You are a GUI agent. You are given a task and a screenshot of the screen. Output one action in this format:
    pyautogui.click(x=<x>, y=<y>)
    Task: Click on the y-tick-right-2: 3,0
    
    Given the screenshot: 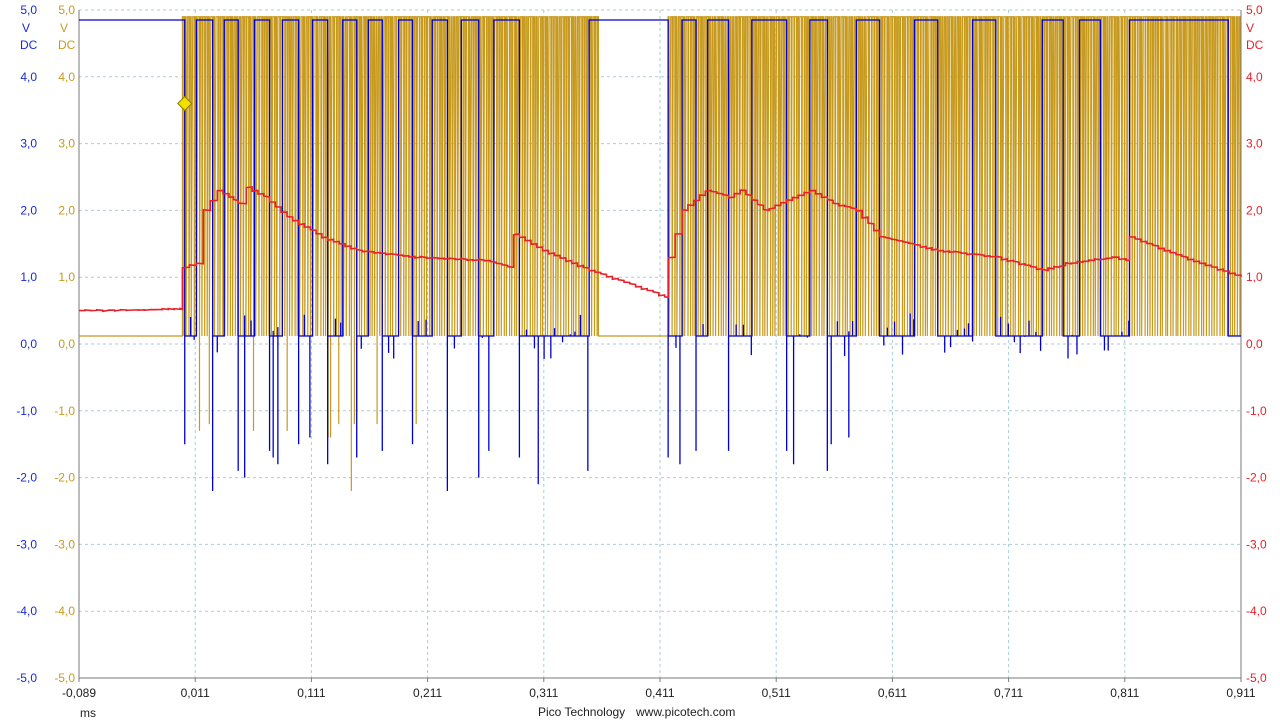 What is the action you would take?
    pyautogui.click(x=1254, y=144)
    